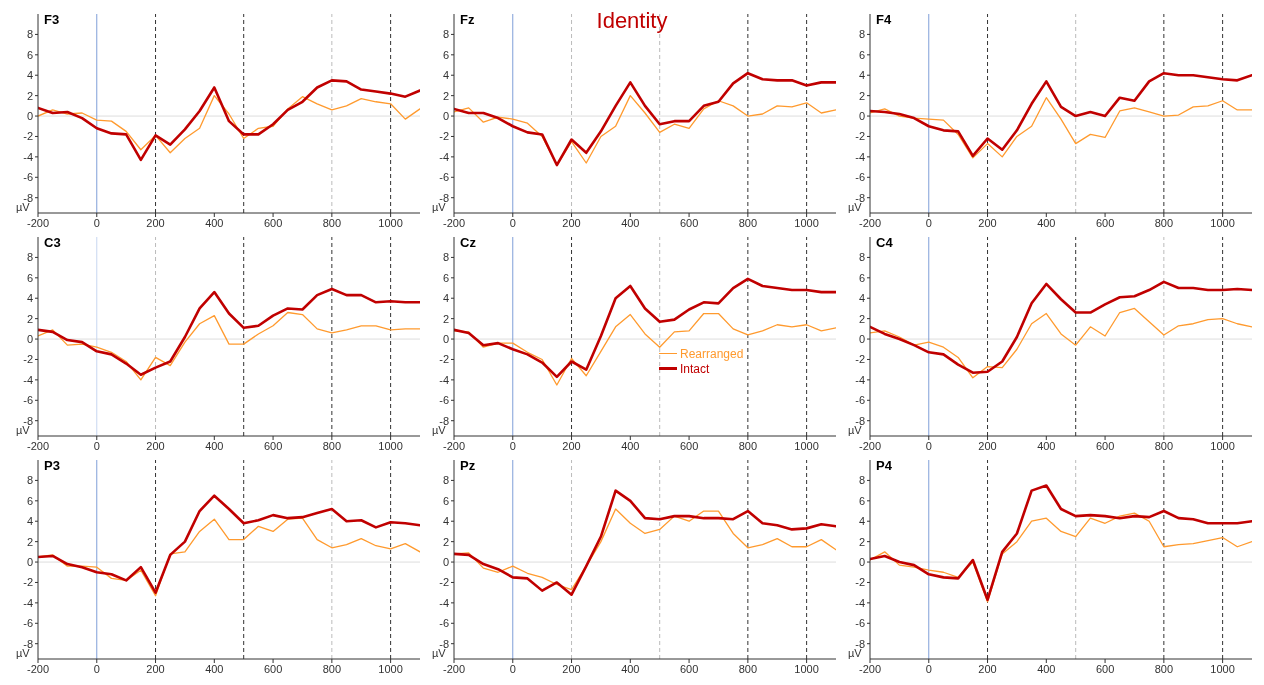  I want to click on annotation: Identity, so click(632, 20).